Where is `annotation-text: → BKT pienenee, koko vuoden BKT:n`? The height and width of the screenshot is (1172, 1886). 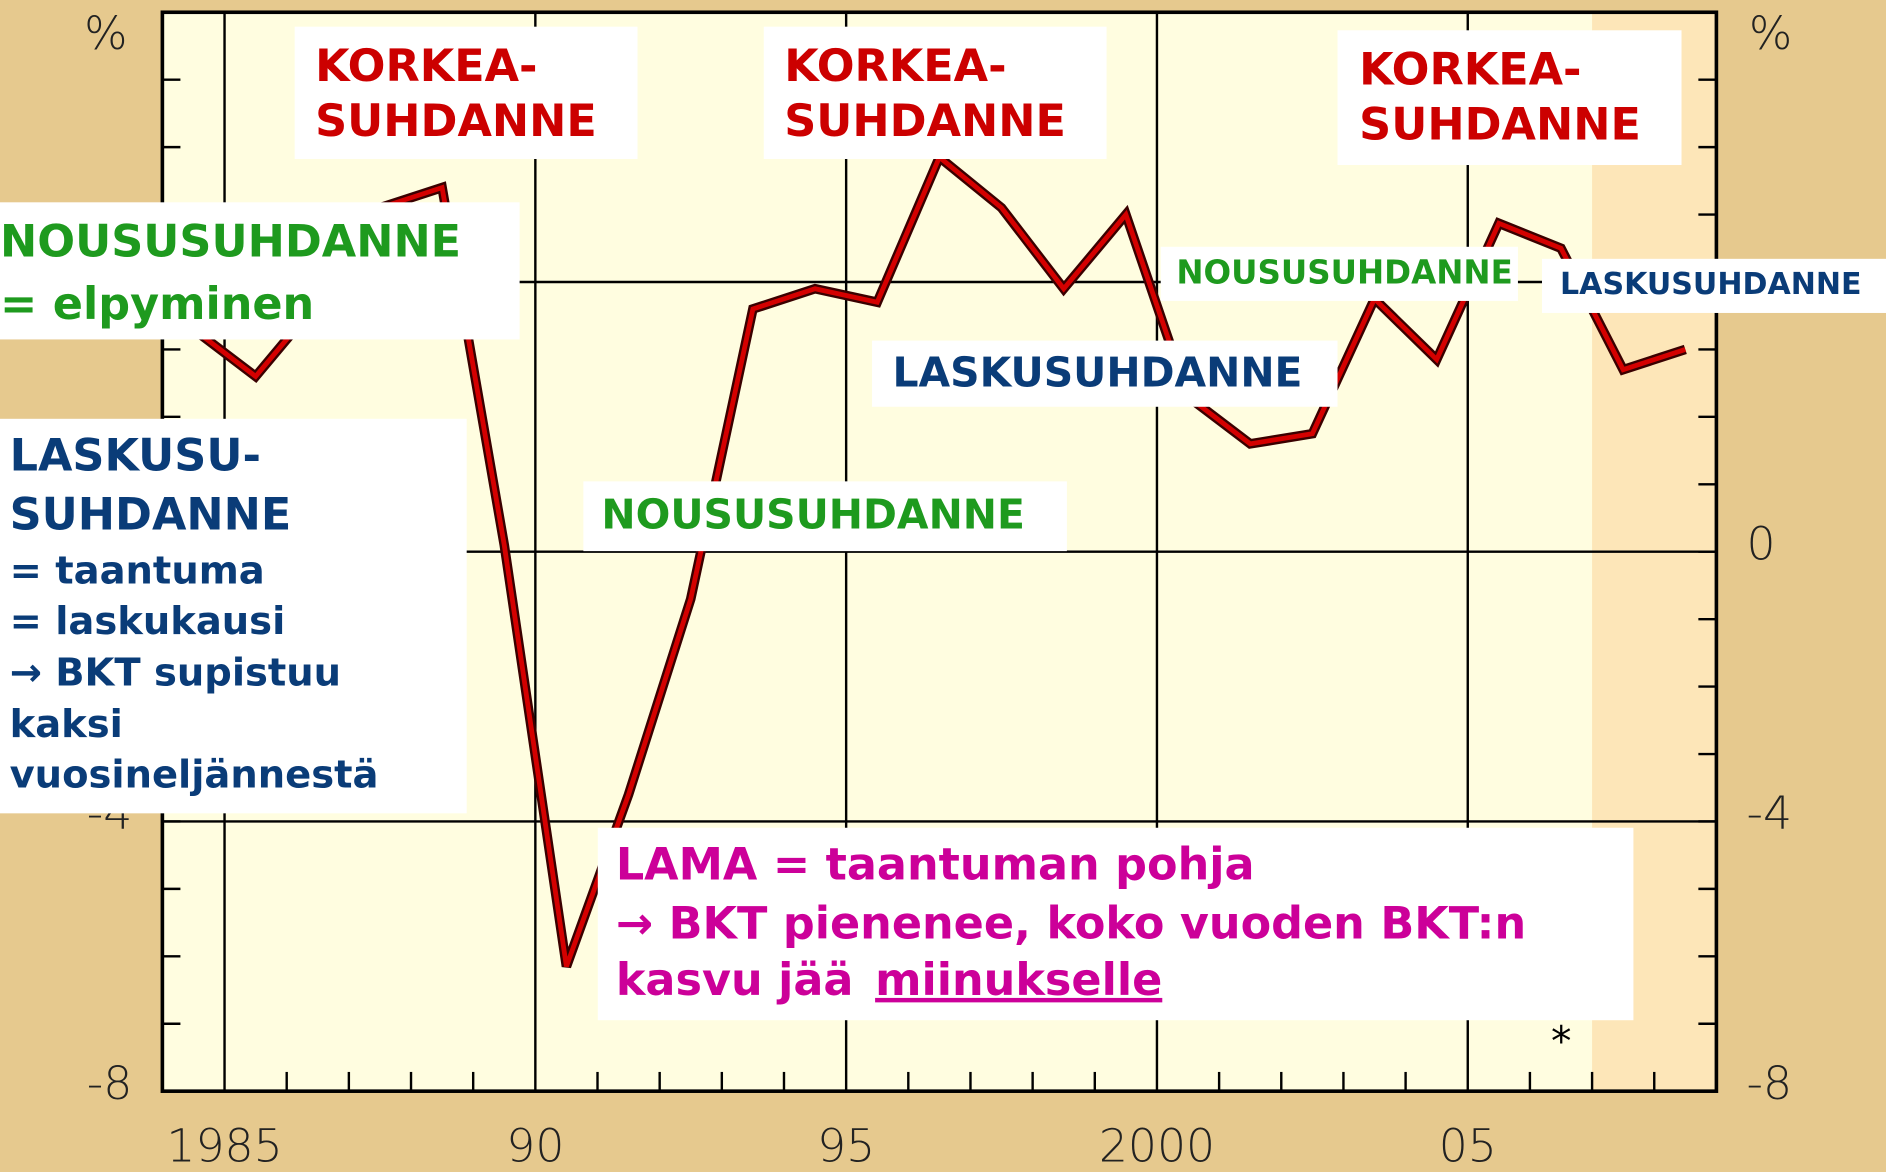
annotation-text: → BKT pienenee, koko vuoden BKT:n is located at coordinates (1071, 923).